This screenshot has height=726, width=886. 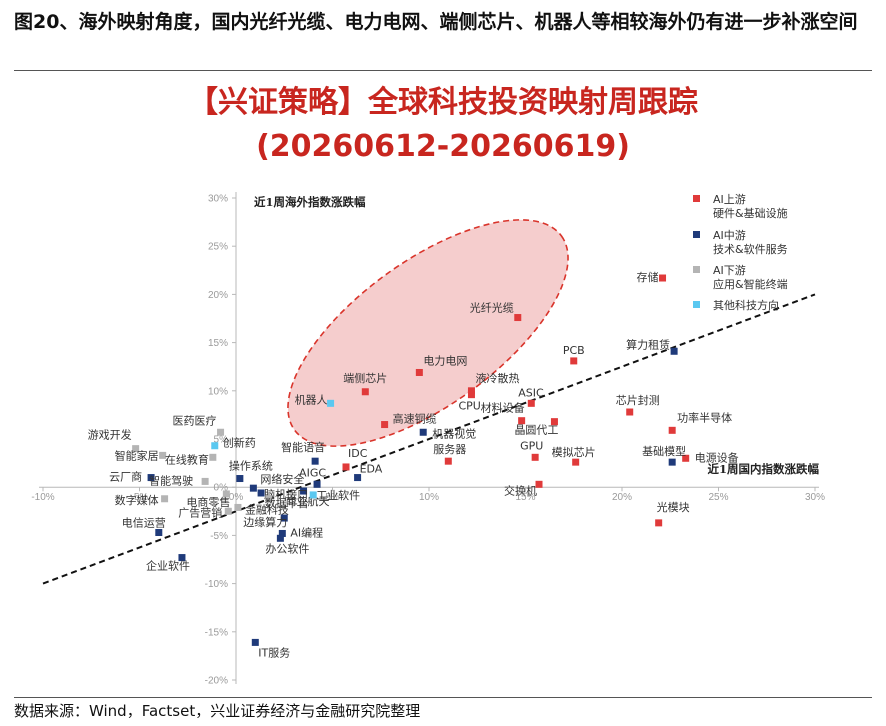 What do you see at coordinates (151, 478) in the screenshot?
I see `point-云厂商` at bounding box center [151, 478].